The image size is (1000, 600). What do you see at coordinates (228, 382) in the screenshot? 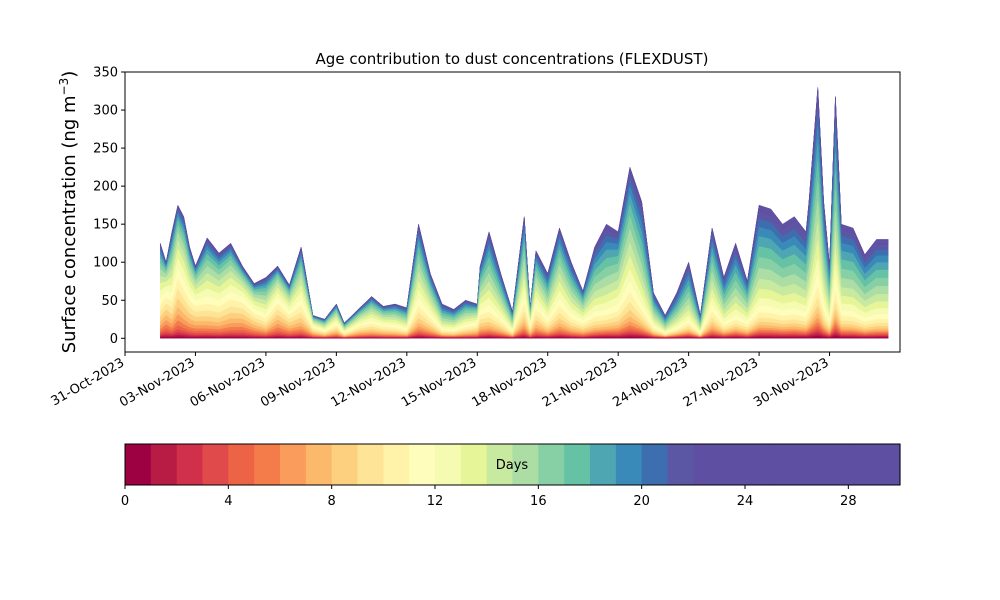
I see `x-tick-label: 06-Nov-2023` at bounding box center [228, 382].